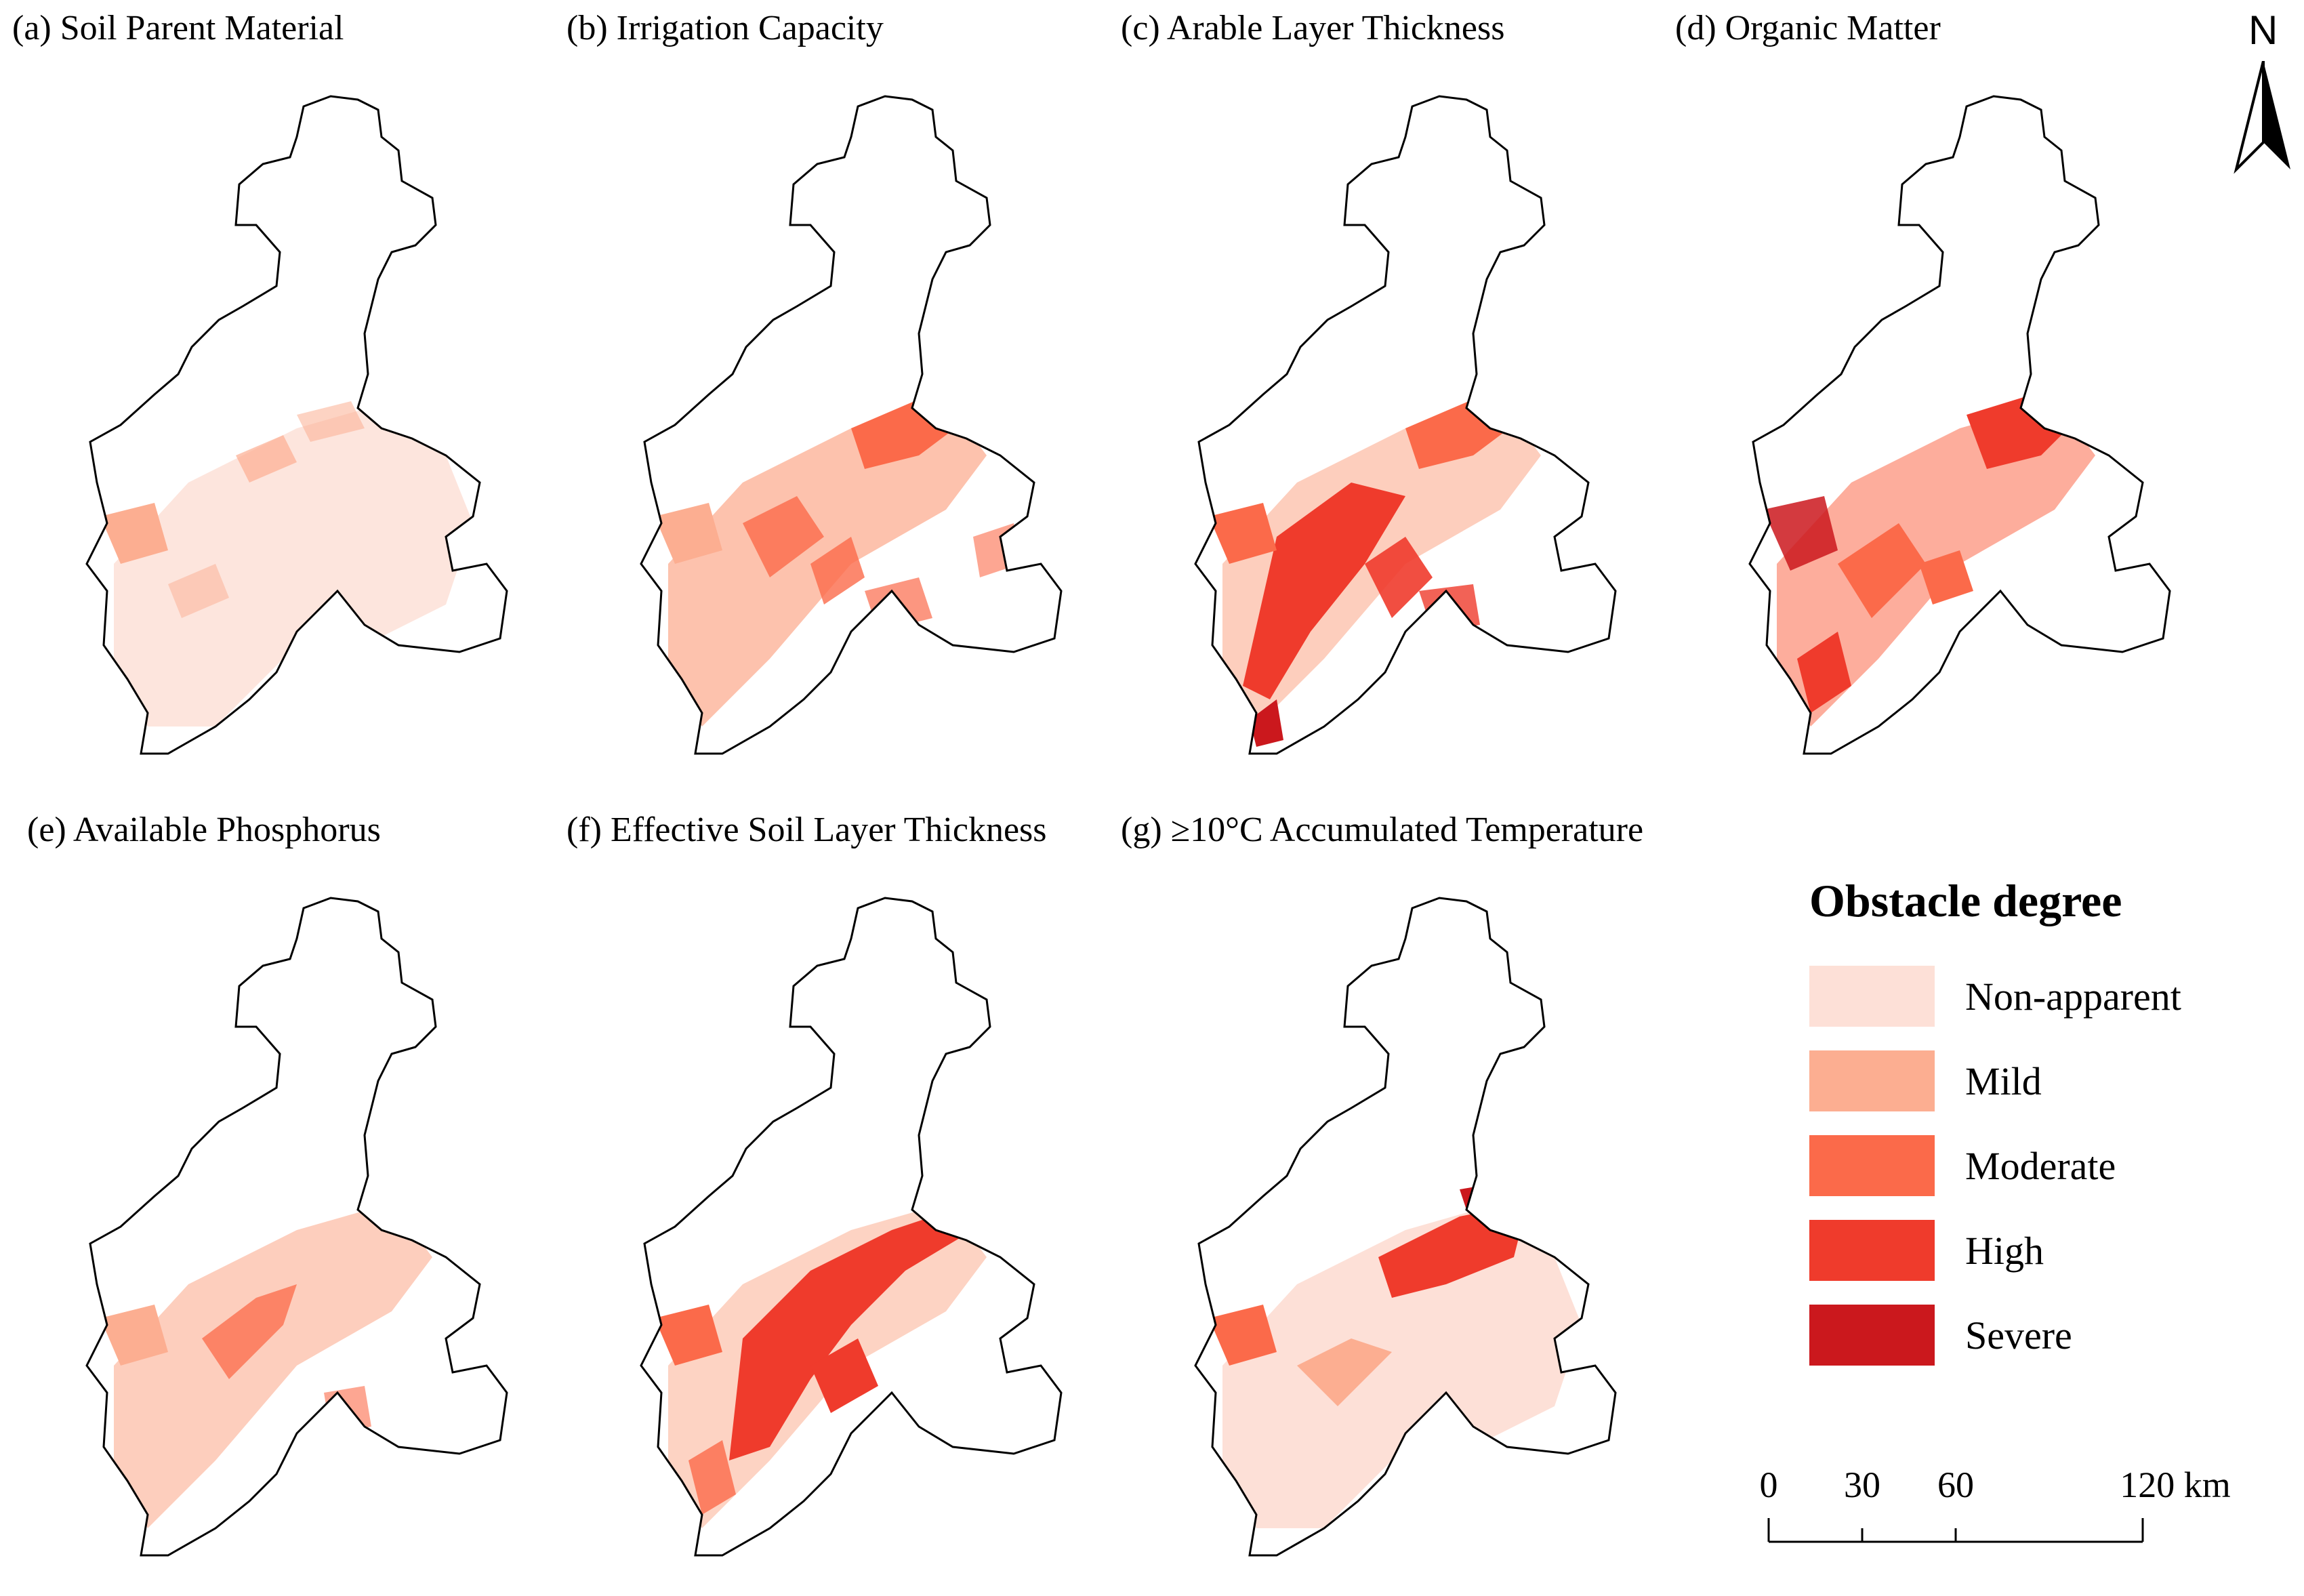  What do you see at coordinates (1313, 28) in the screenshot?
I see `panel-title: (c) Arable Layer Thickness` at bounding box center [1313, 28].